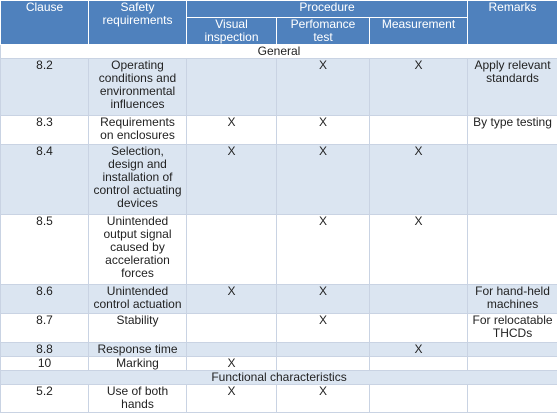 The image size is (557, 413). What do you see at coordinates (44, 87) in the screenshot?
I see `clause-cell: 8.2` at bounding box center [44, 87].